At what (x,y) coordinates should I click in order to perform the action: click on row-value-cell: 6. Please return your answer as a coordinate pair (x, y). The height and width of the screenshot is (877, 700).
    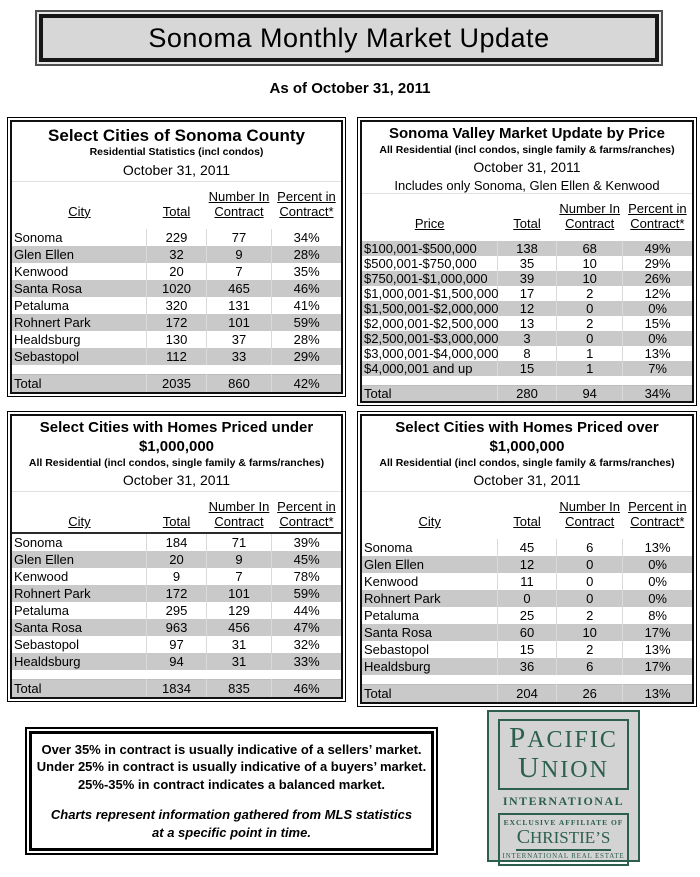
    Looking at the image, I should click on (590, 667).